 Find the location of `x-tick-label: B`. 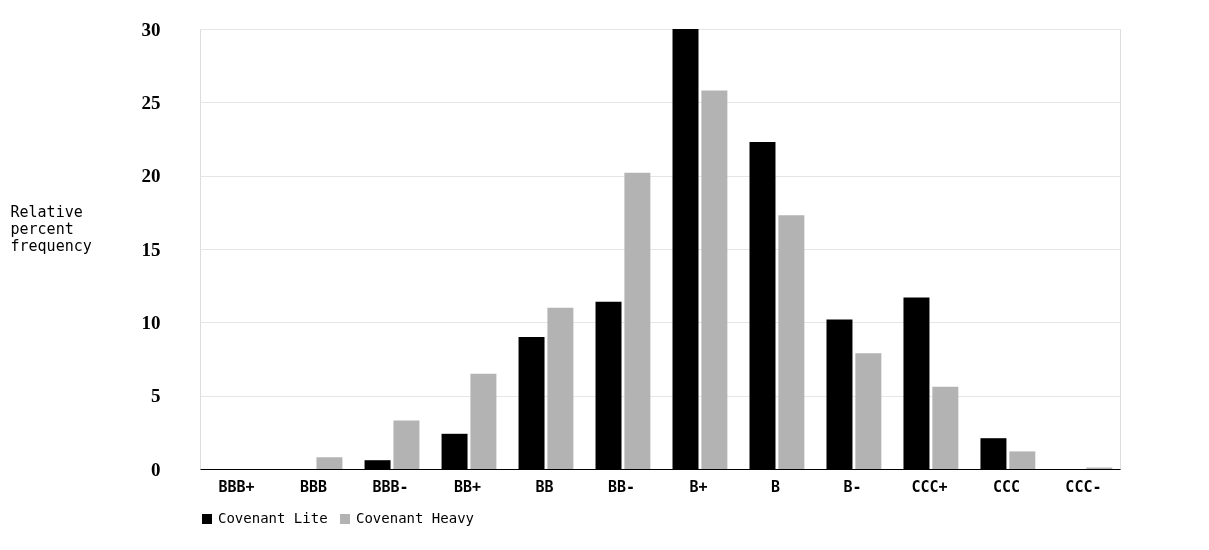

x-tick-label: B is located at coordinates (775, 486).